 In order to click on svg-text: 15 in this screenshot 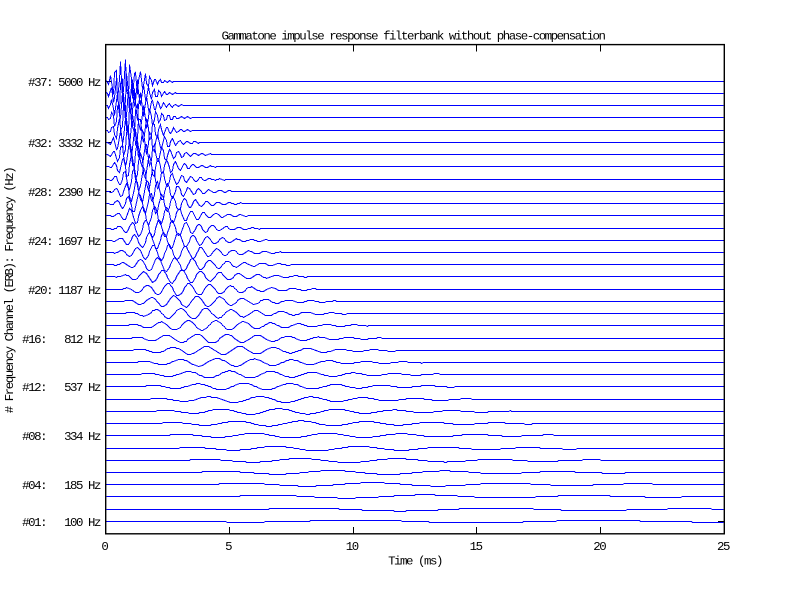, I will do `click(476, 547)`.